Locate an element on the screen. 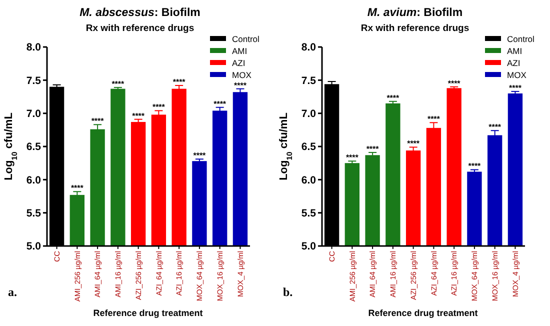  chart-title: M. avium: Biofilm is located at coordinates (415, 13).